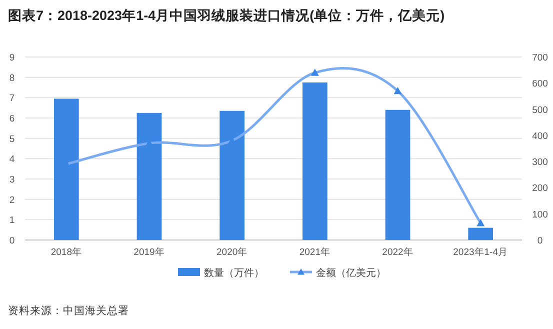  What do you see at coordinates (540, 188) in the screenshot?
I see `y2-tick-label: 200` at bounding box center [540, 188].